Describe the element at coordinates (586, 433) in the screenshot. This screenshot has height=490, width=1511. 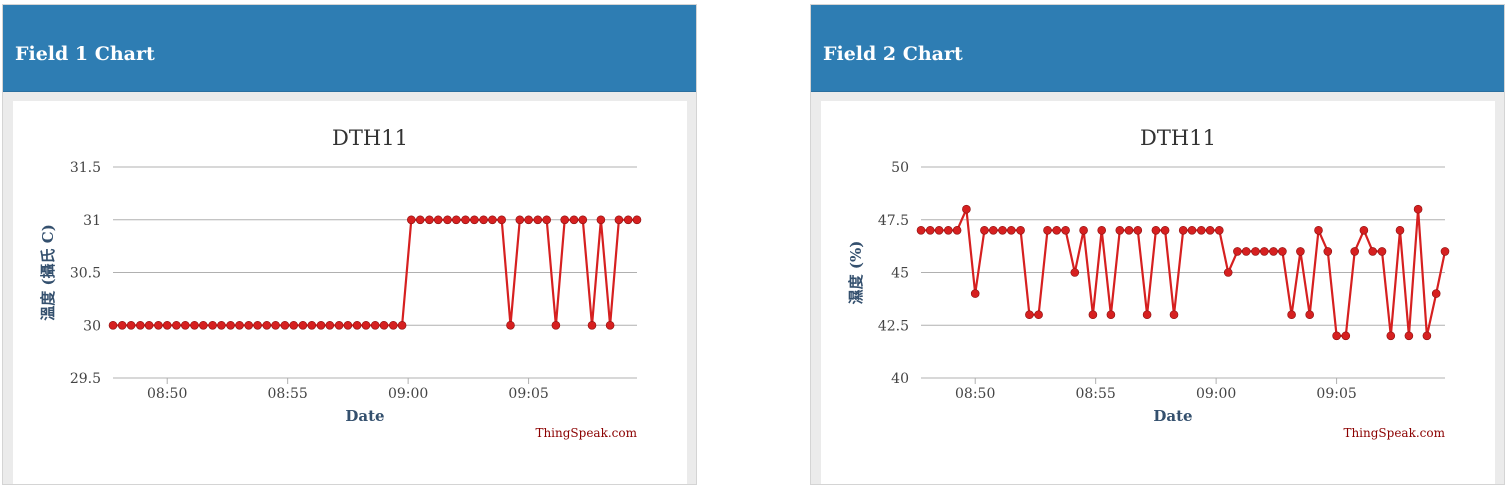
I see `field-1-credits-link: ThingSpeak.com` at that location.